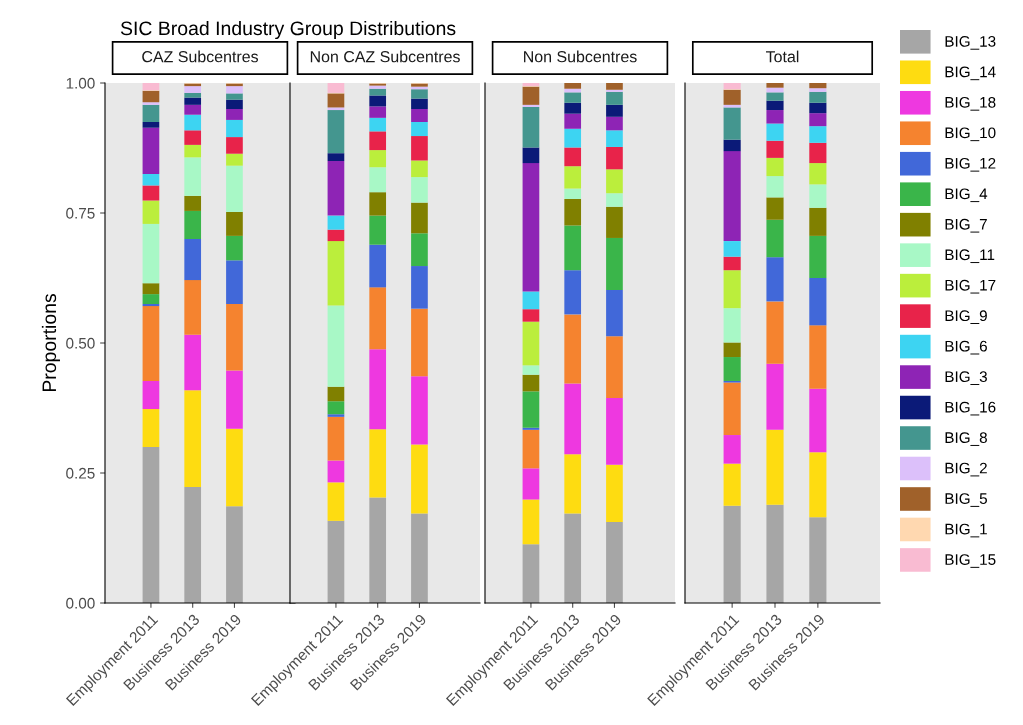  What do you see at coordinates (966, 439) in the screenshot?
I see `legend-label: BIG_8` at bounding box center [966, 439].